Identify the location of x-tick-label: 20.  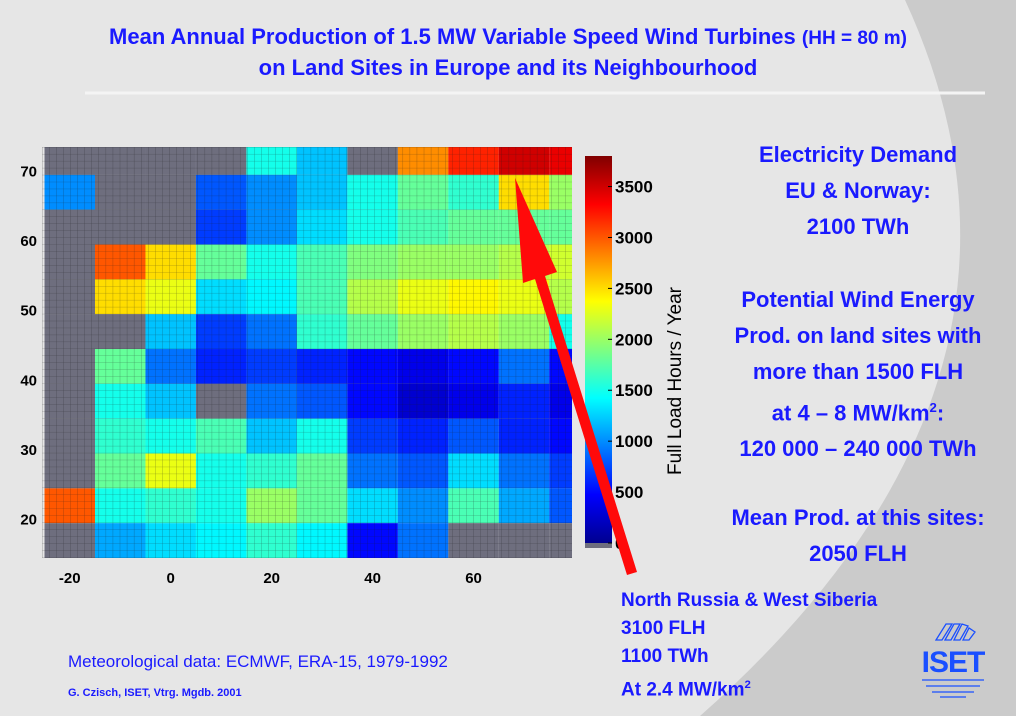
(271, 578).